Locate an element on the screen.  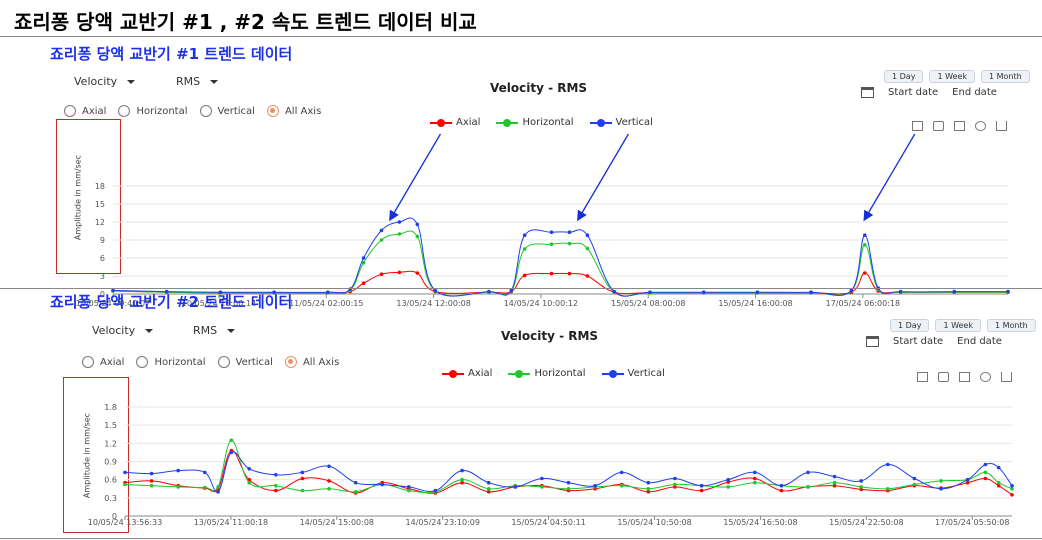
series-line-horizontal is located at coordinates (560, 263).